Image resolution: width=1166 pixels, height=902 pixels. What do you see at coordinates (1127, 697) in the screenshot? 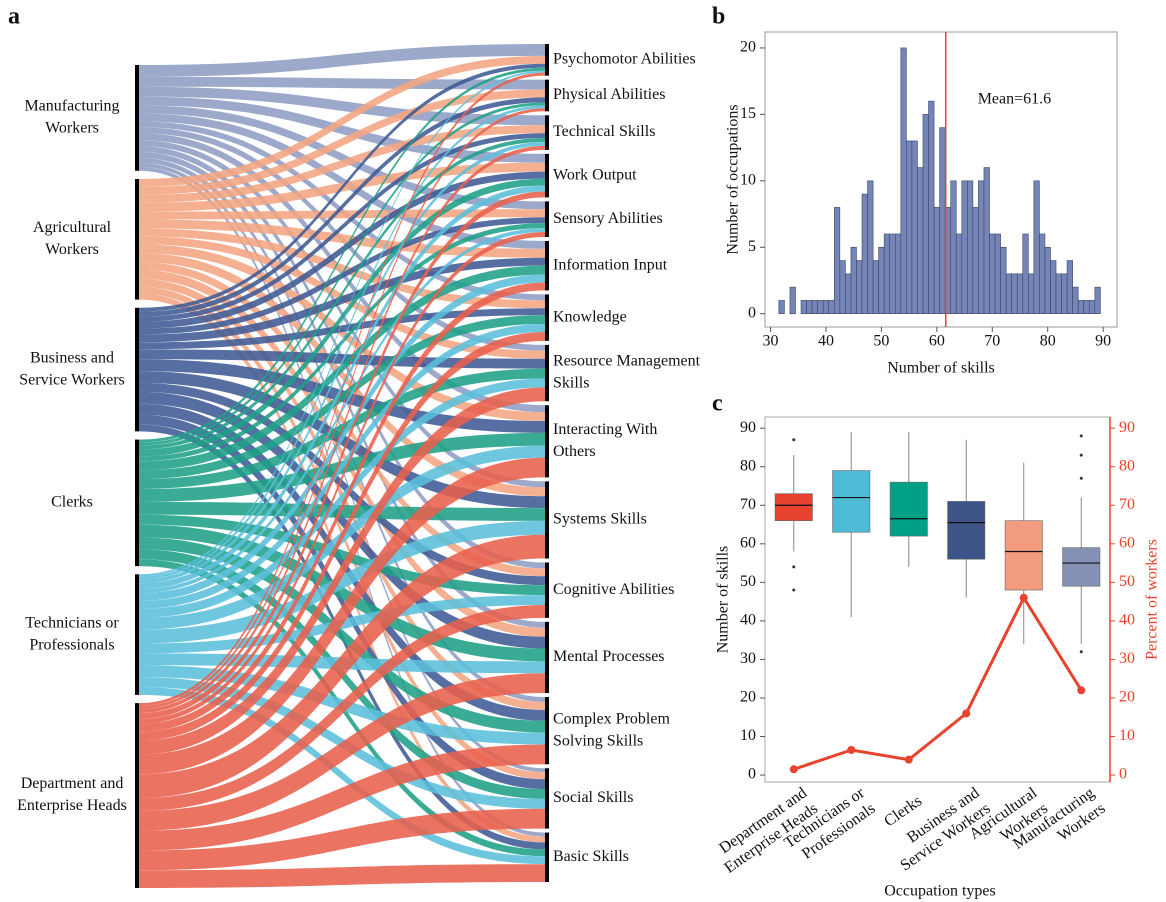
I see `y2-tick-label: 20` at bounding box center [1127, 697].